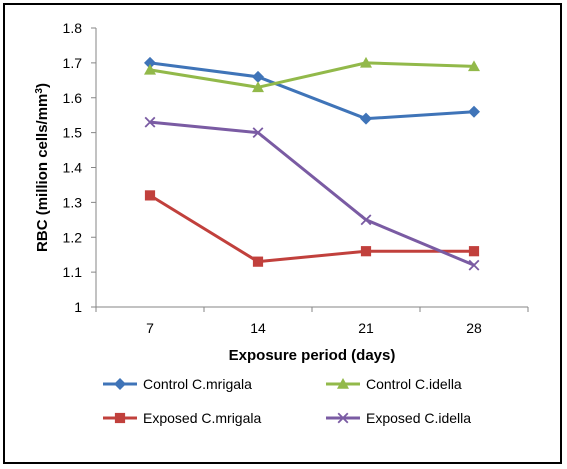 The image size is (567, 469). I want to click on y-axis-title: RBC (million cells/mm3), so click(43, 167).